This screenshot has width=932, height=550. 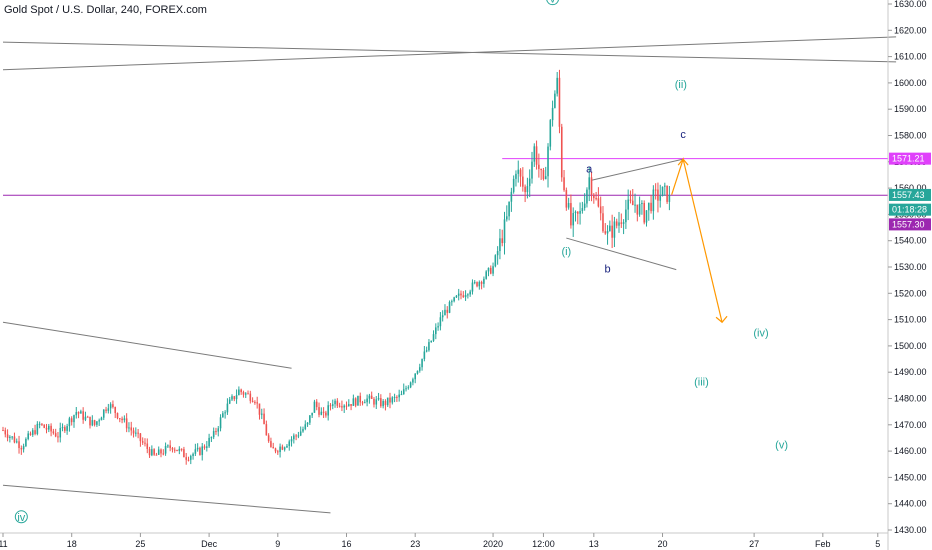 I want to click on wave-label: (v), so click(x=781, y=445).